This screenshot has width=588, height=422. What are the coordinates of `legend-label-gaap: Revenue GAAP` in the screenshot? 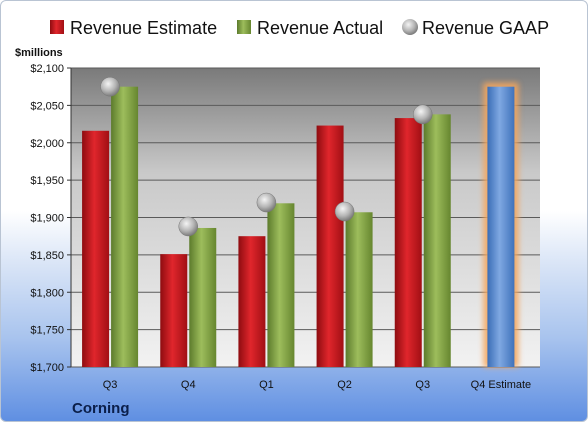 It's located at (485, 28).